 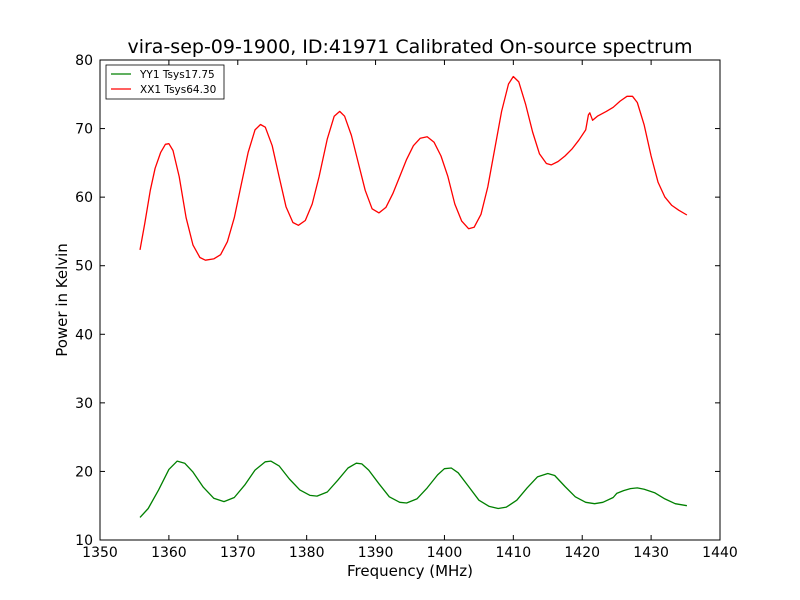 What do you see at coordinates (84, 335) in the screenshot?
I see `y-tick-label-3: 40` at bounding box center [84, 335].